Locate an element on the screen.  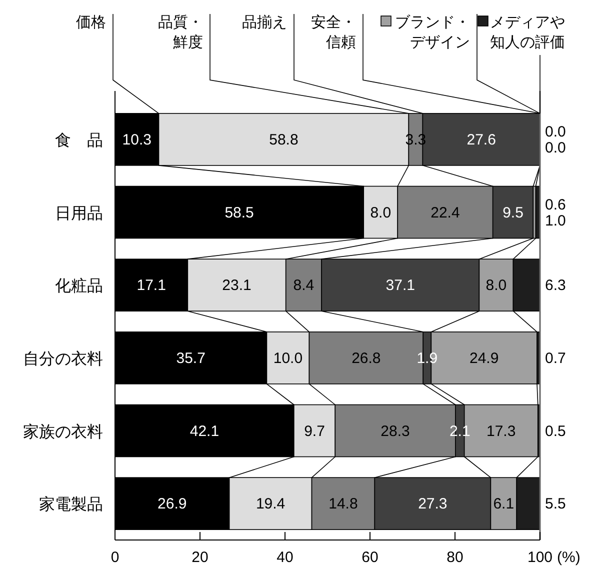
legend-label: ブランド・デザイン is located at coordinates (432, 32).